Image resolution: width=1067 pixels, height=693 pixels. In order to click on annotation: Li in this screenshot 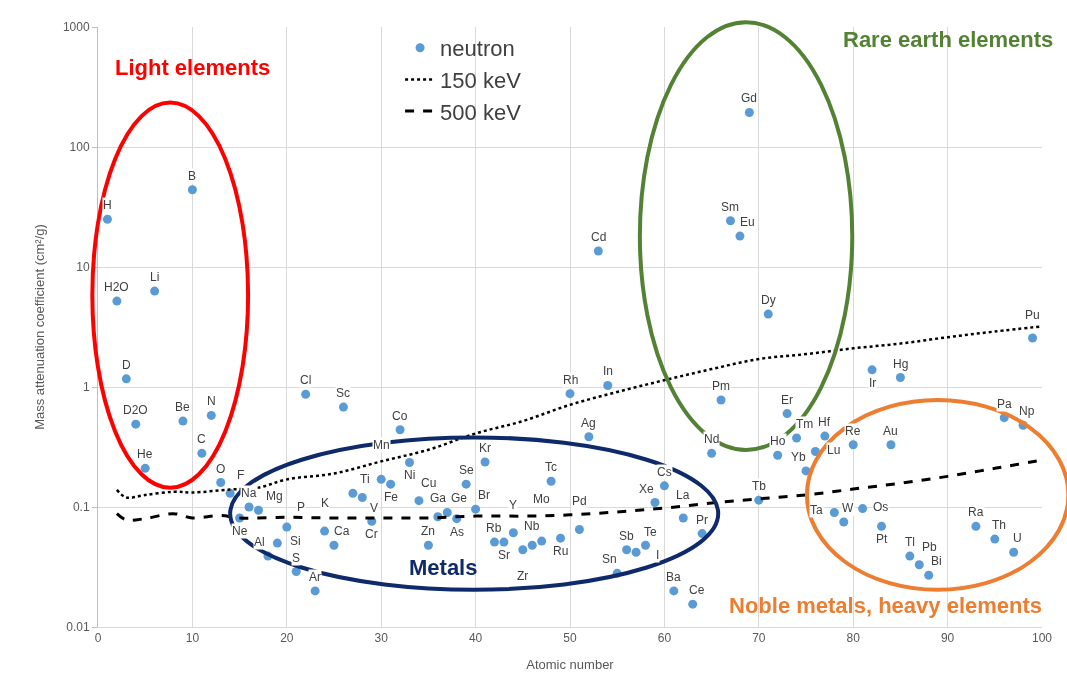, I will do `click(155, 277)`.